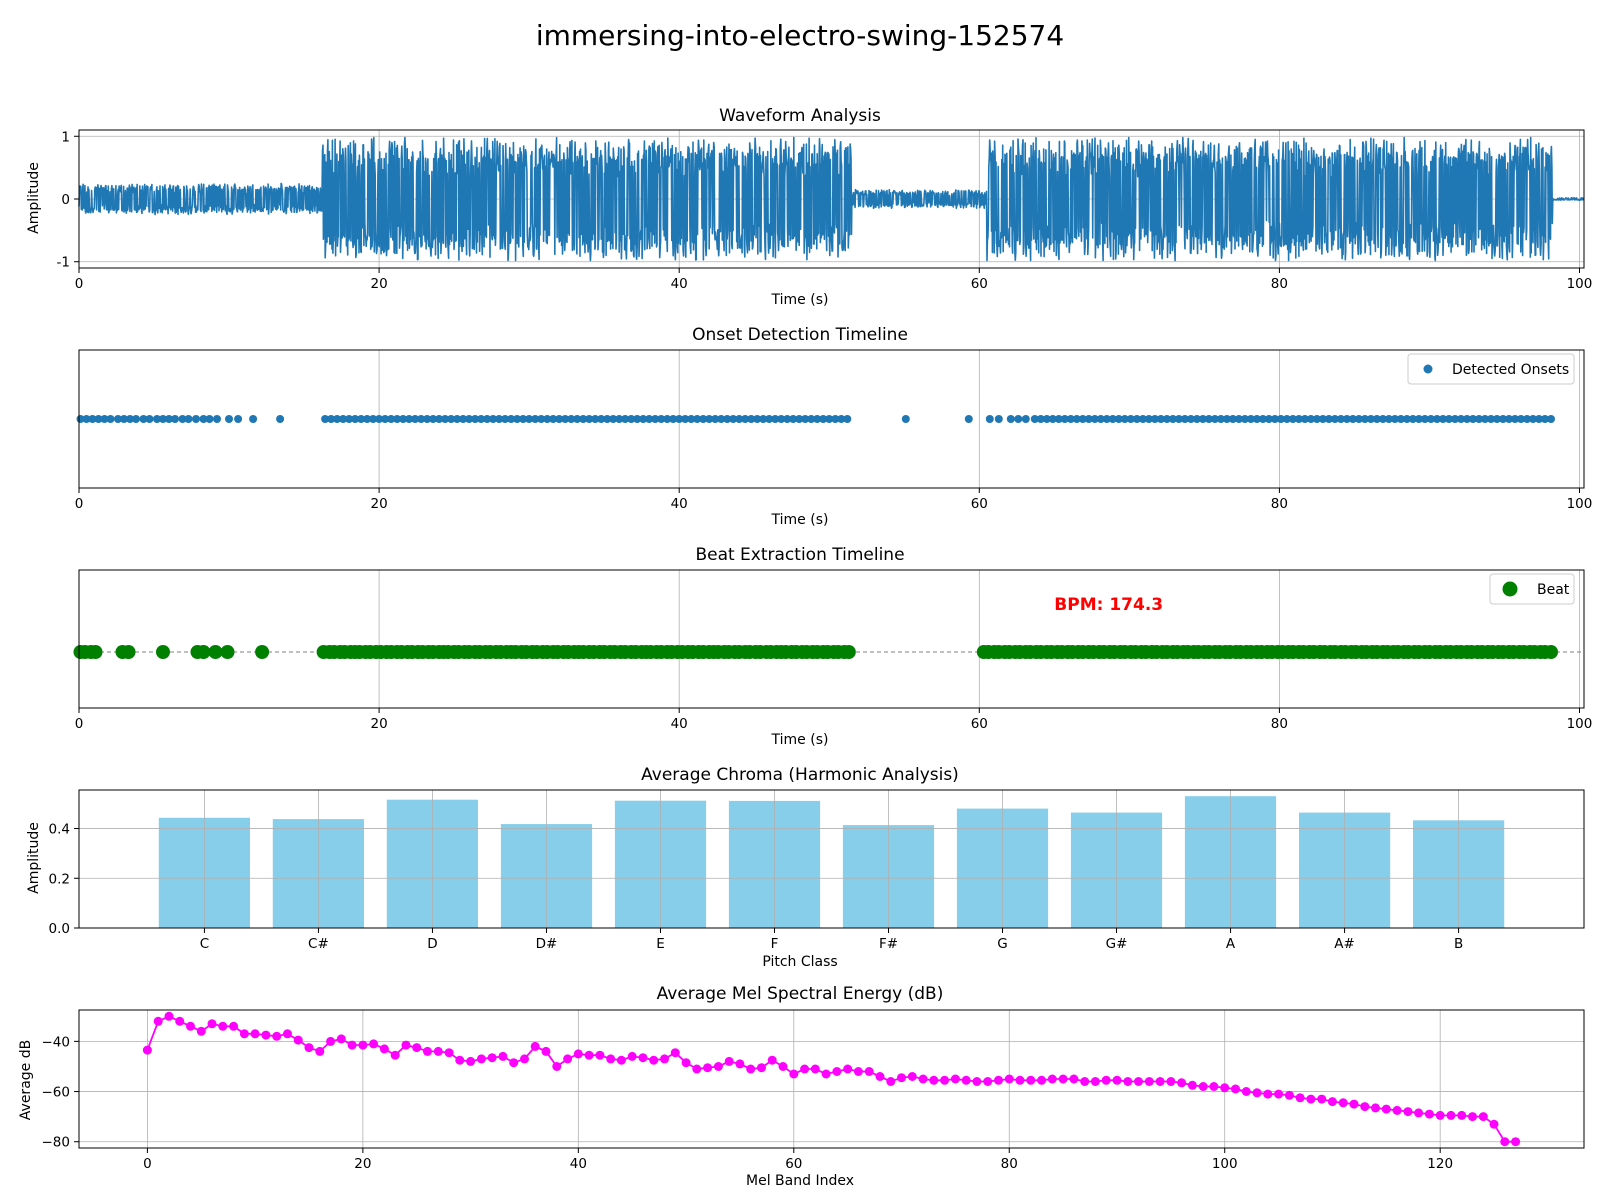 Image resolution: width=1600 pixels, height=1200 pixels. Describe the element at coordinates (379, 504) in the screenshot. I see `onset-xtick-label: 20` at that location.